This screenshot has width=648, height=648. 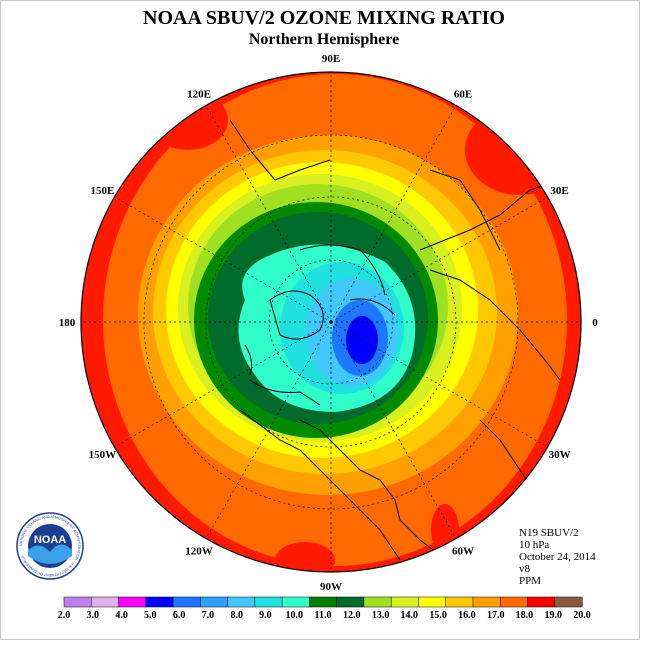 What do you see at coordinates (438, 615) in the screenshot?
I see `colorbar-tick-label: 15.0` at bounding box center [438, 615].